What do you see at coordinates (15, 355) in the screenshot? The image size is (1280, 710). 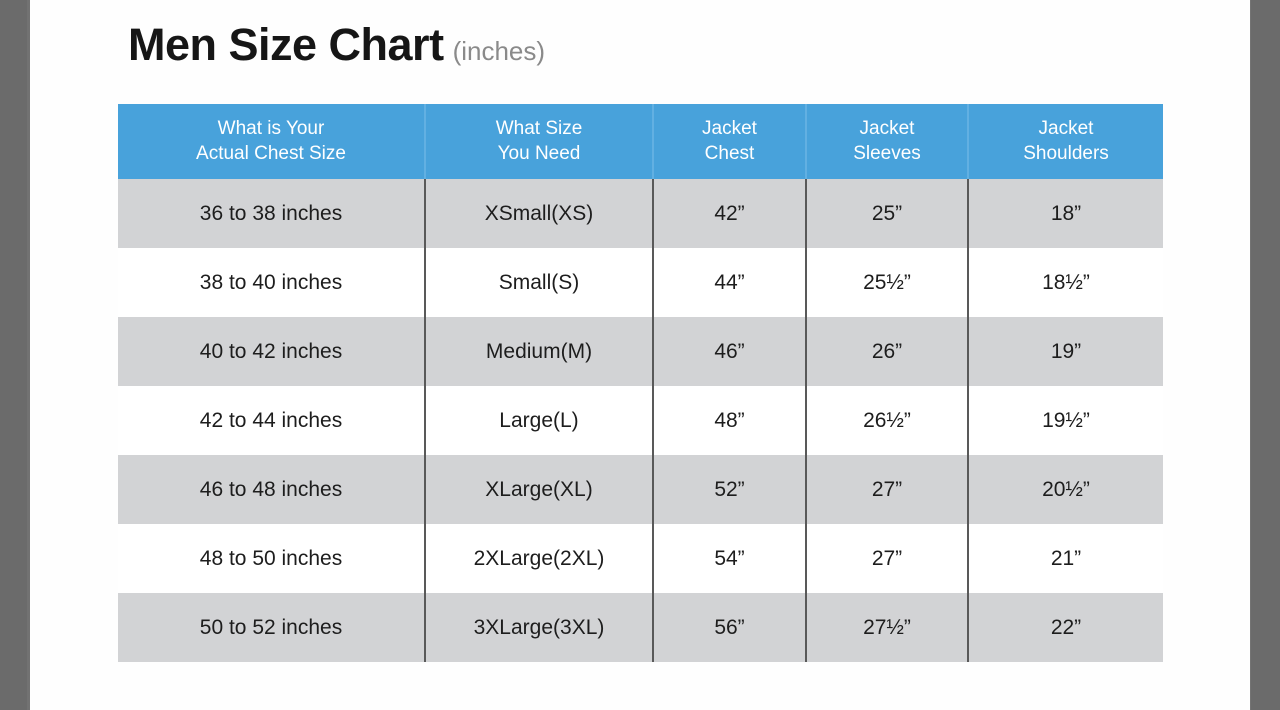 I see `letterbox-band-left` at bounding box center [15, 355].